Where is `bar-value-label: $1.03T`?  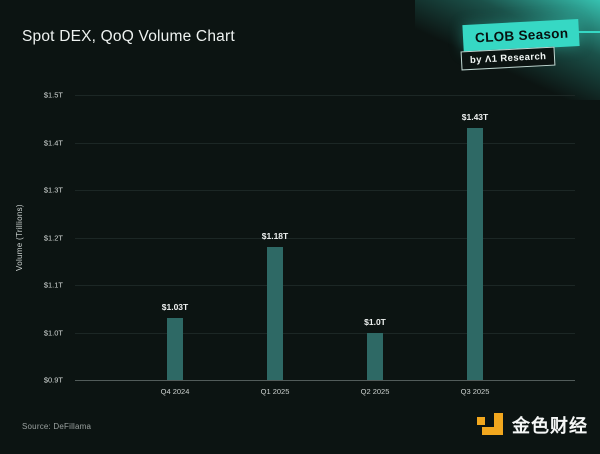
bar-value-label: $1.03T is located at coordinates (175, 307).